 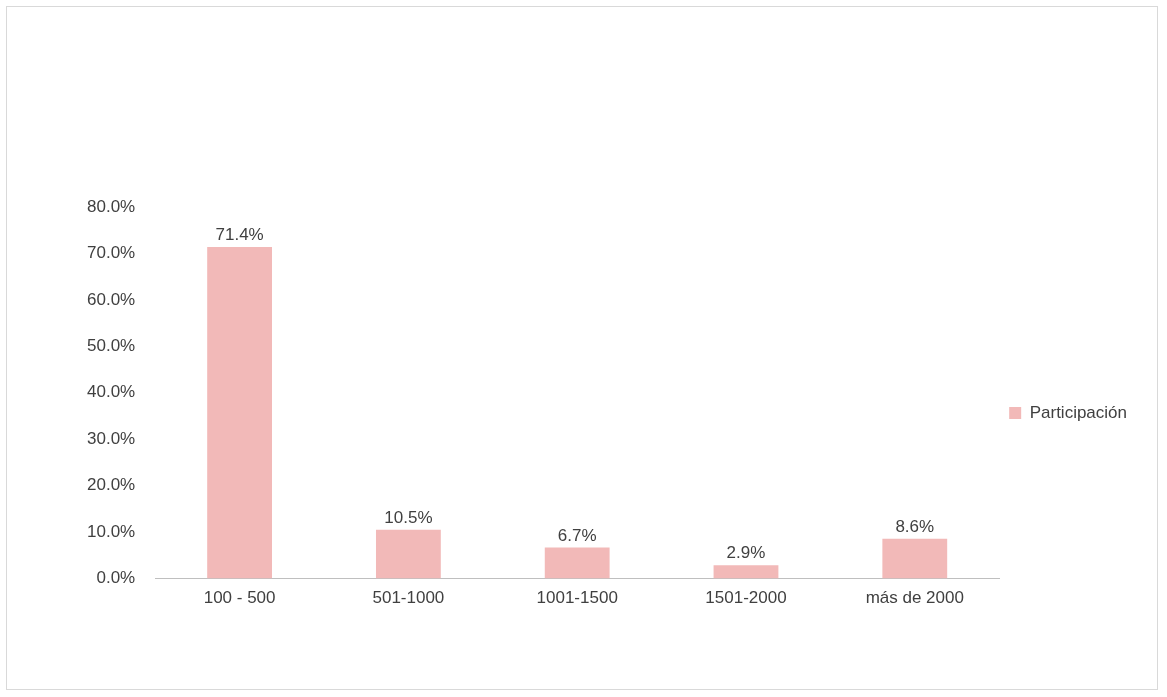 What do you see at coordinates (577, 535) in the screenshot?
I see `data-label: 6.7%` at bounding box center [577, 535].